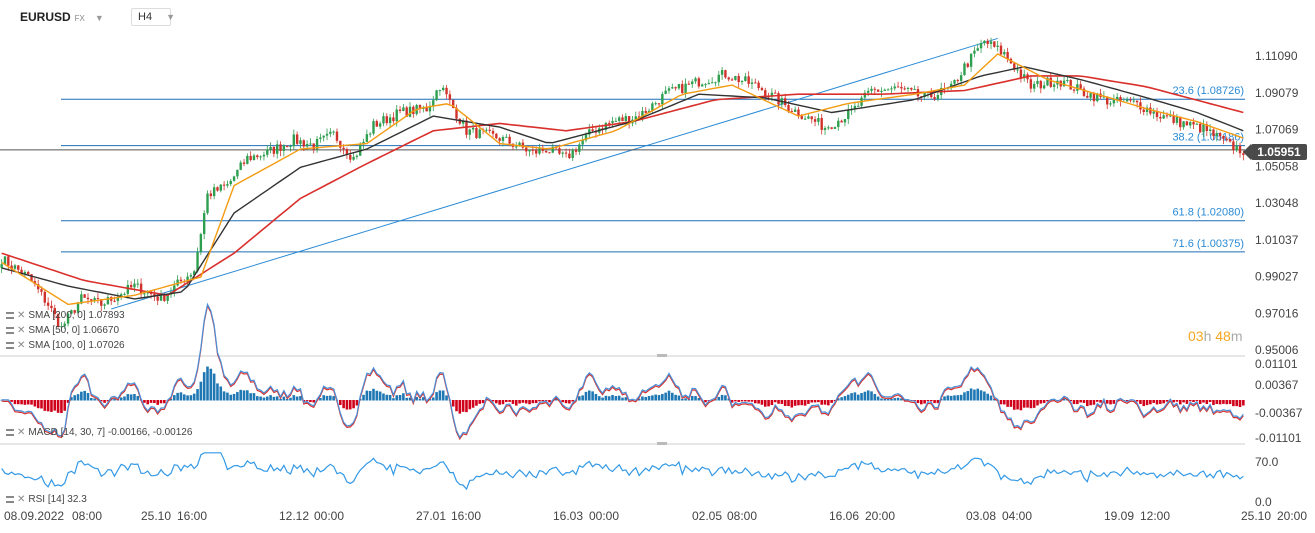  What do you see at coordinates (65, 345) in the screenshot?
I see `legend-sma-100: ✕ SMA [100, 0] 1.07026` at bounding box center [65, 345].